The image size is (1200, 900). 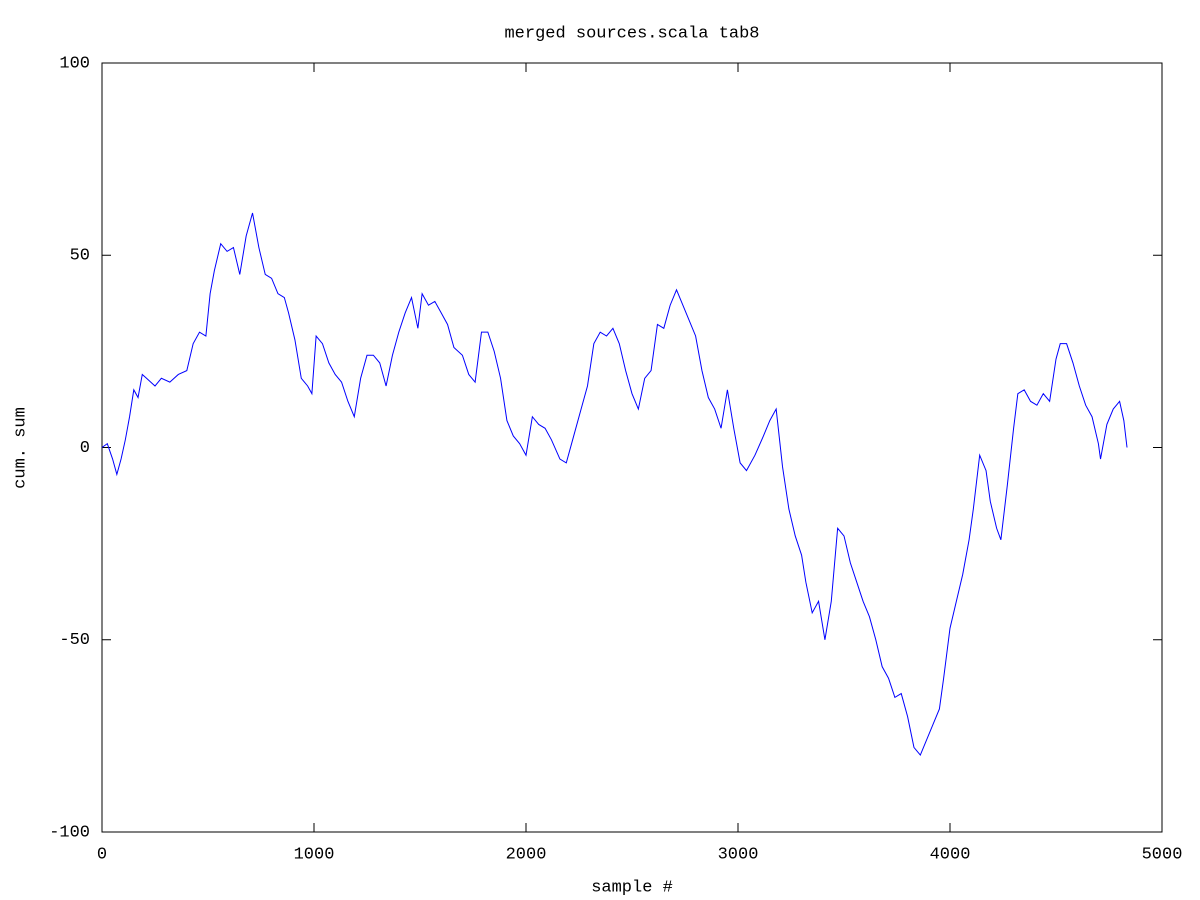 I want to click on x-tick-label: 2000, so click(x=526, y=854).